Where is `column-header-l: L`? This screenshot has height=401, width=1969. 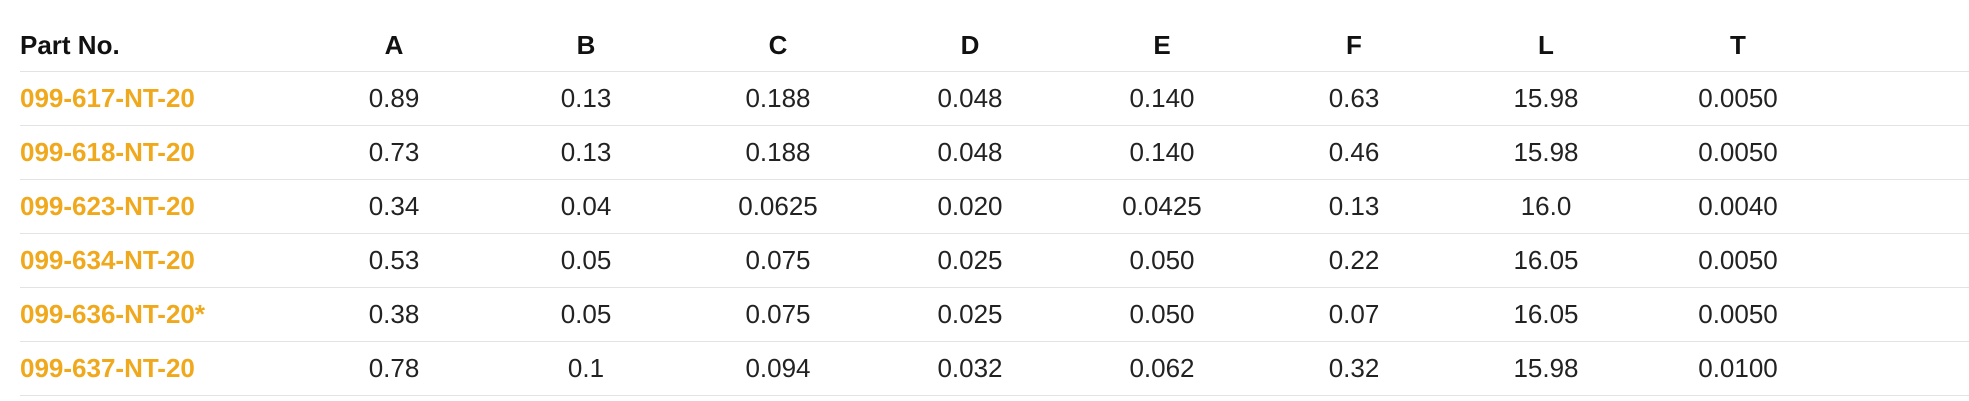
column-header-l: L is located at coordinates (1546, 46).